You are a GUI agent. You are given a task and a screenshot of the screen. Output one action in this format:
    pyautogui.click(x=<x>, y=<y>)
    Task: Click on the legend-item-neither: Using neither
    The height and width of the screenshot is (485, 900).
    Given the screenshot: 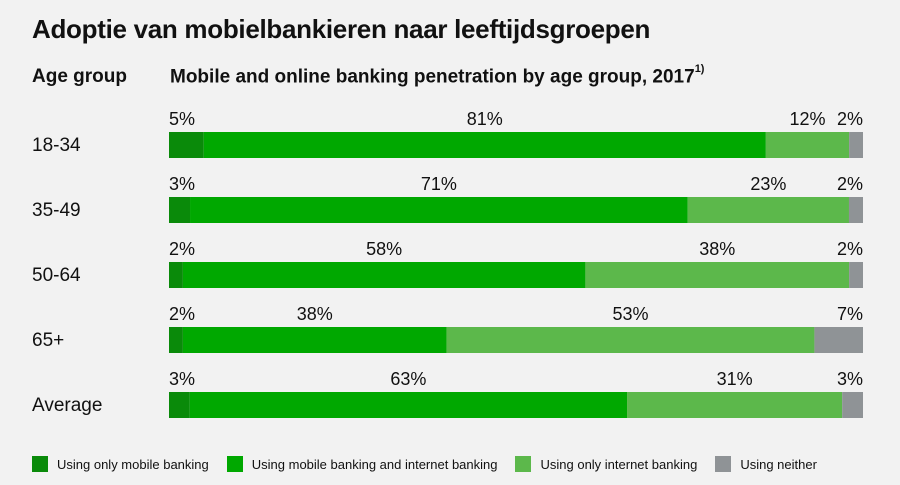 What is the action you would take?
    pyautogui.click(x=766, y=464)
    